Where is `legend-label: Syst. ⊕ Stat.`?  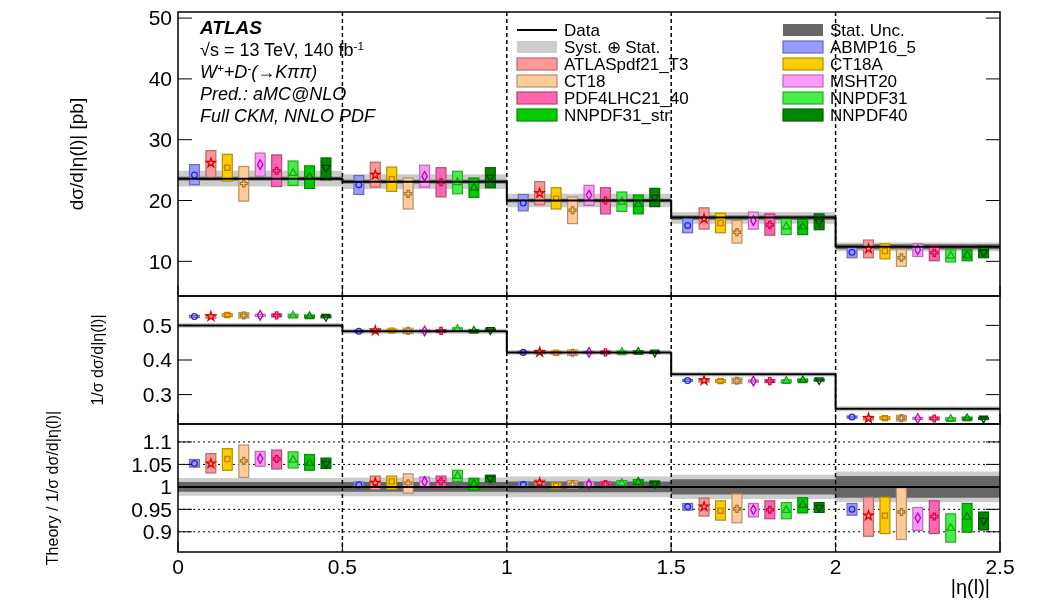 legend-label: Syst. ⊕ Stat. is located at coordinates (612, 47).